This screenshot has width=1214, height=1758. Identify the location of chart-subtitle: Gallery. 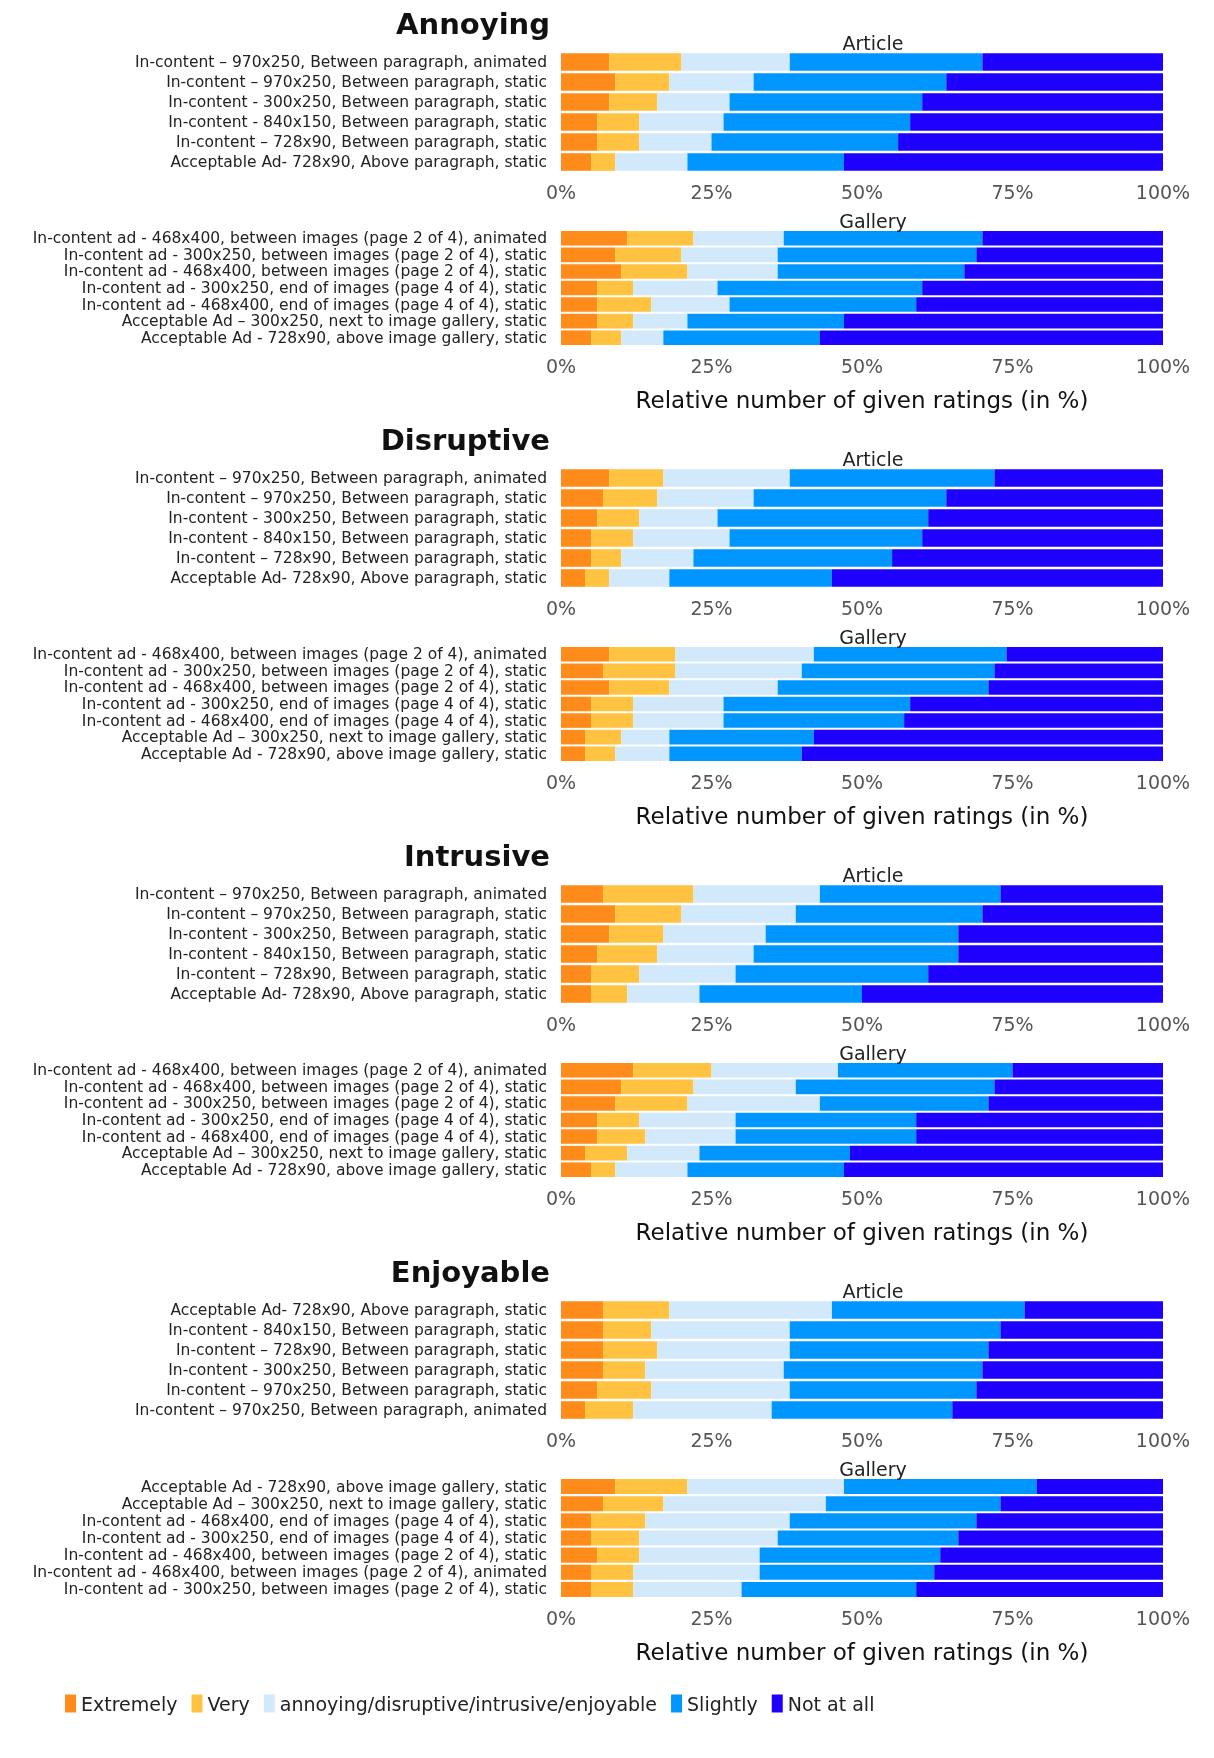
(873, 1468).